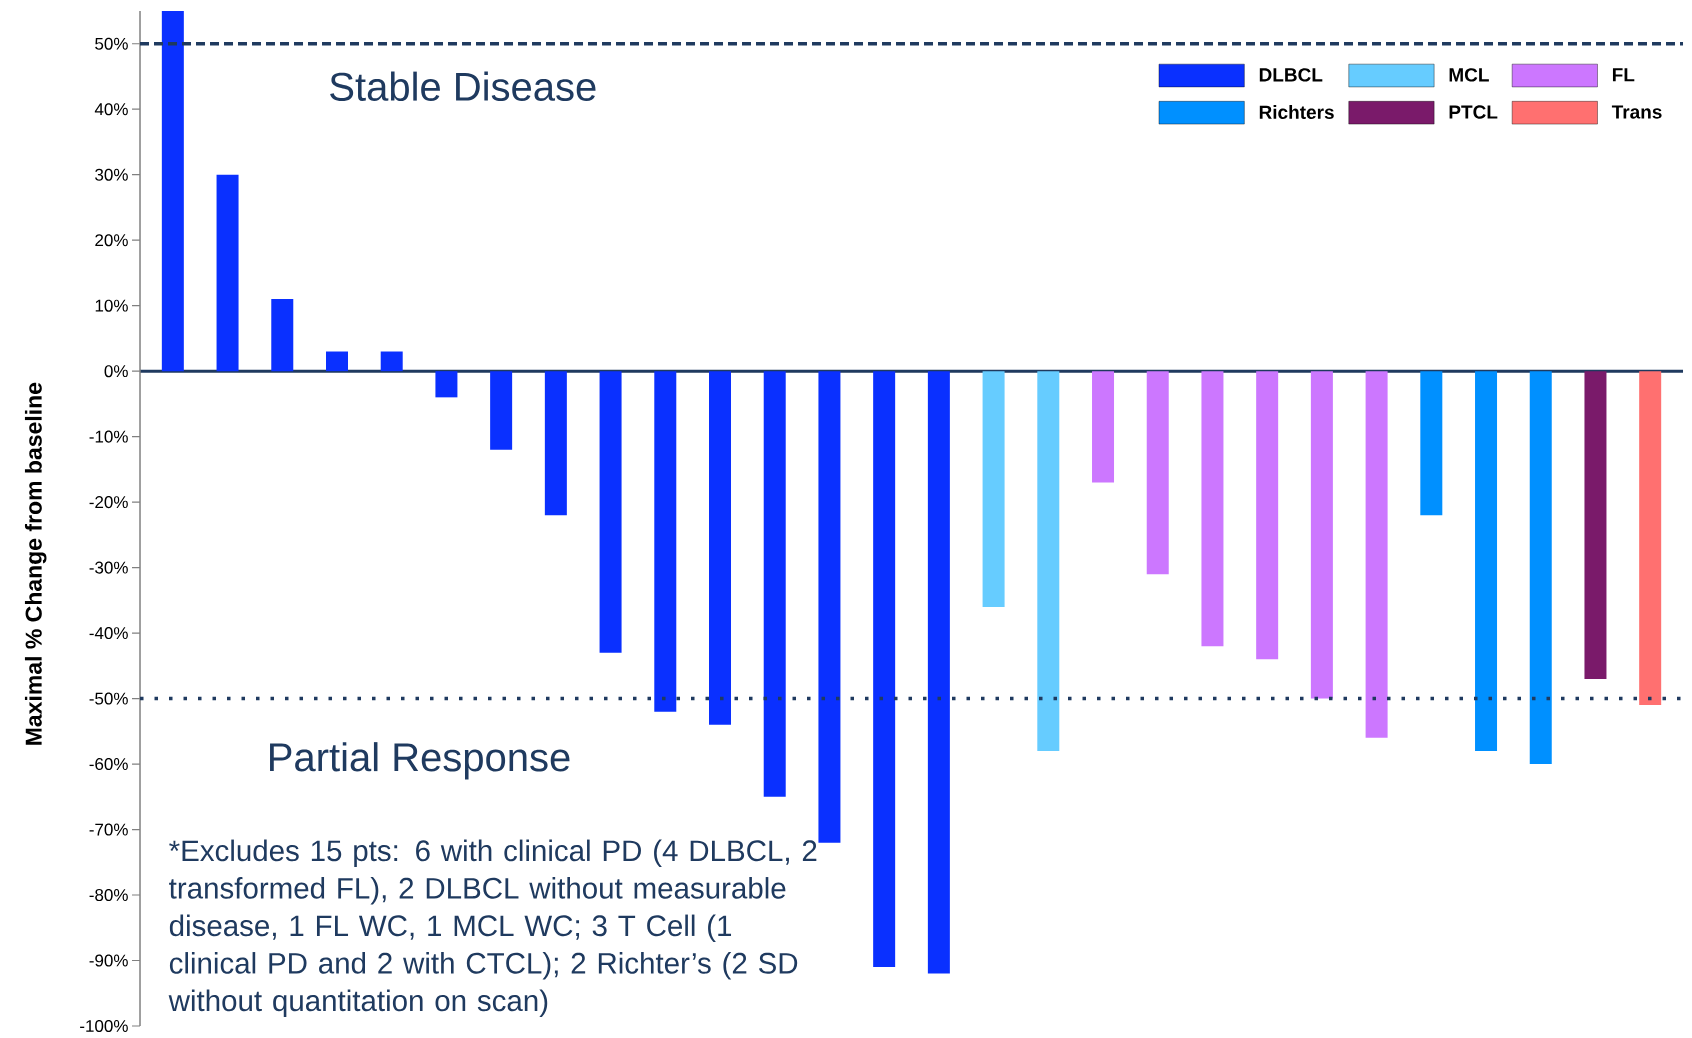  What do you see at coordinates (111, 109) in the screenshot?
I see `y-tick-label: 40%` at bounding box center [111, 109].